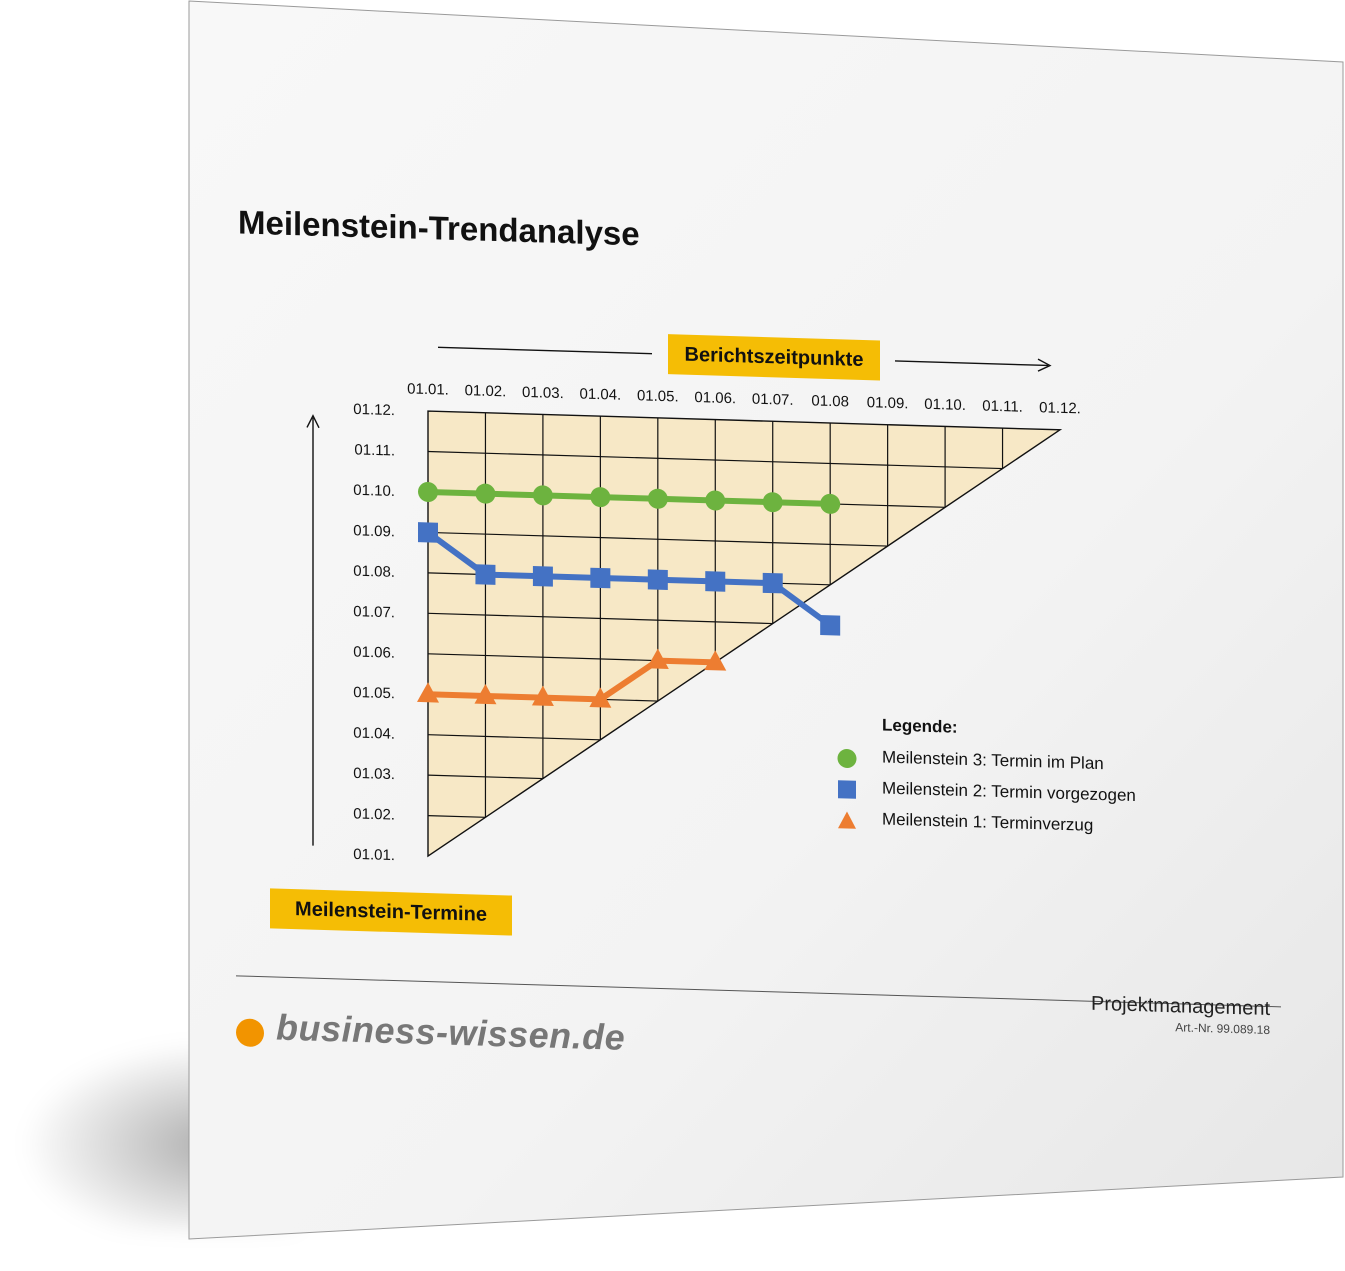  Describe the element at coordinates (374, 774) in the screenshot. I see `y-tick-label: 01.03.` at that location.